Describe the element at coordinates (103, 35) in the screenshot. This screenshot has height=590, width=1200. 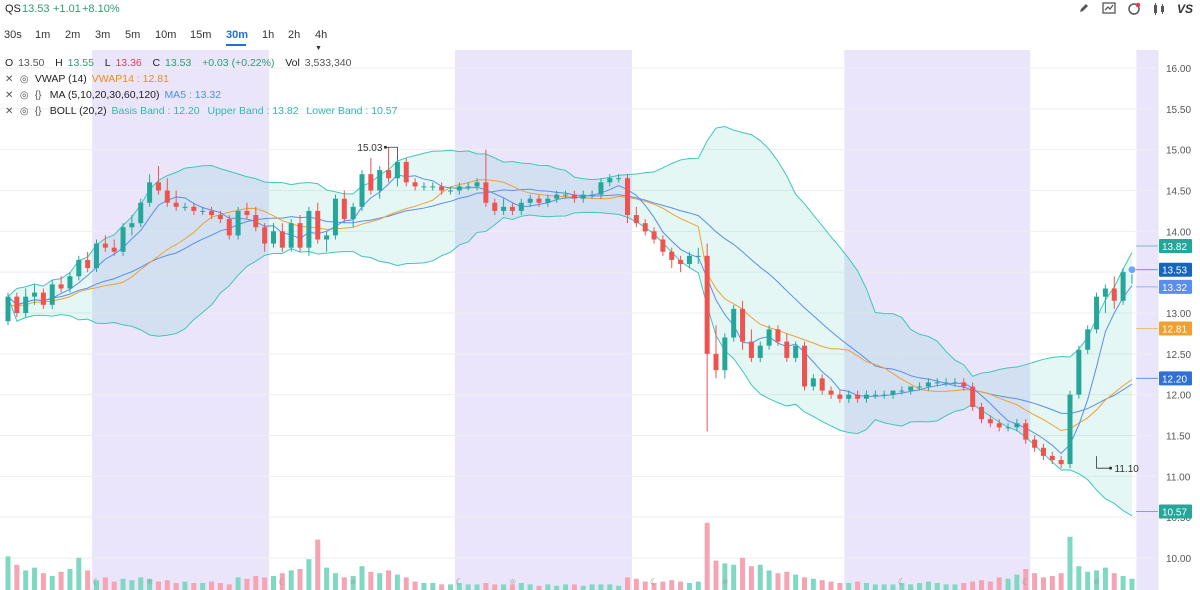
I see `tab-3m: 3m` at that location.